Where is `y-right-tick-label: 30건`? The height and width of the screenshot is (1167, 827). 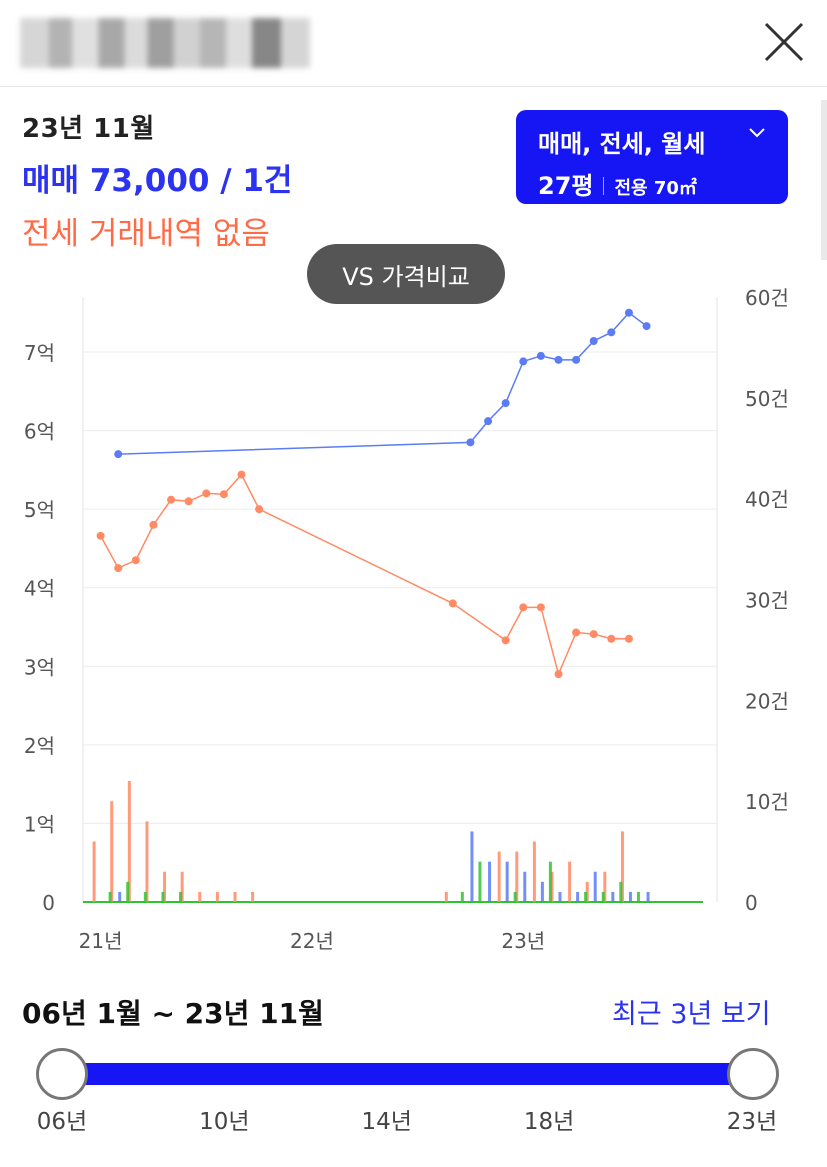 y-right-tick-label: 30건 is located at coordinates (767, 601).